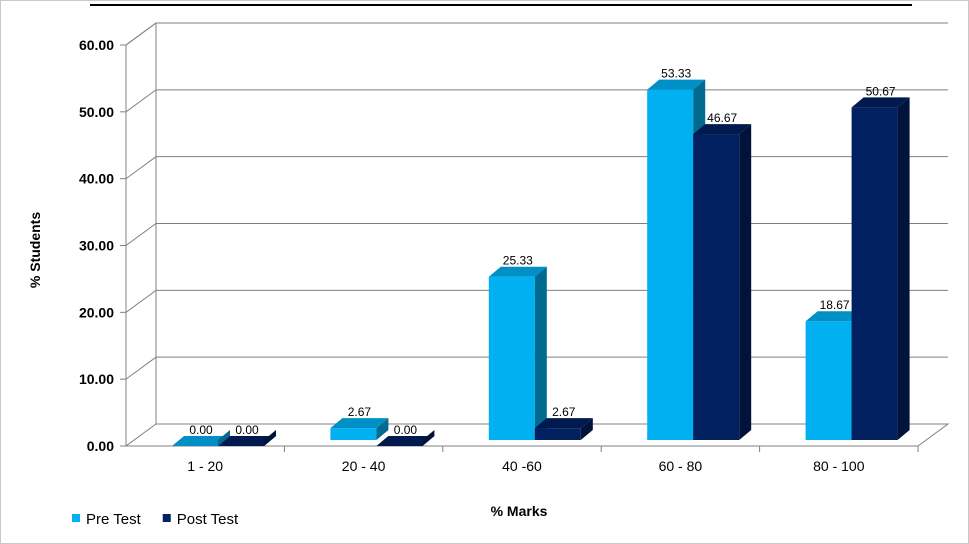  What do you see at coordinates (835, 305) in the screenshot?
I see `data-label: 18.67` at bounding box center [835, 305].